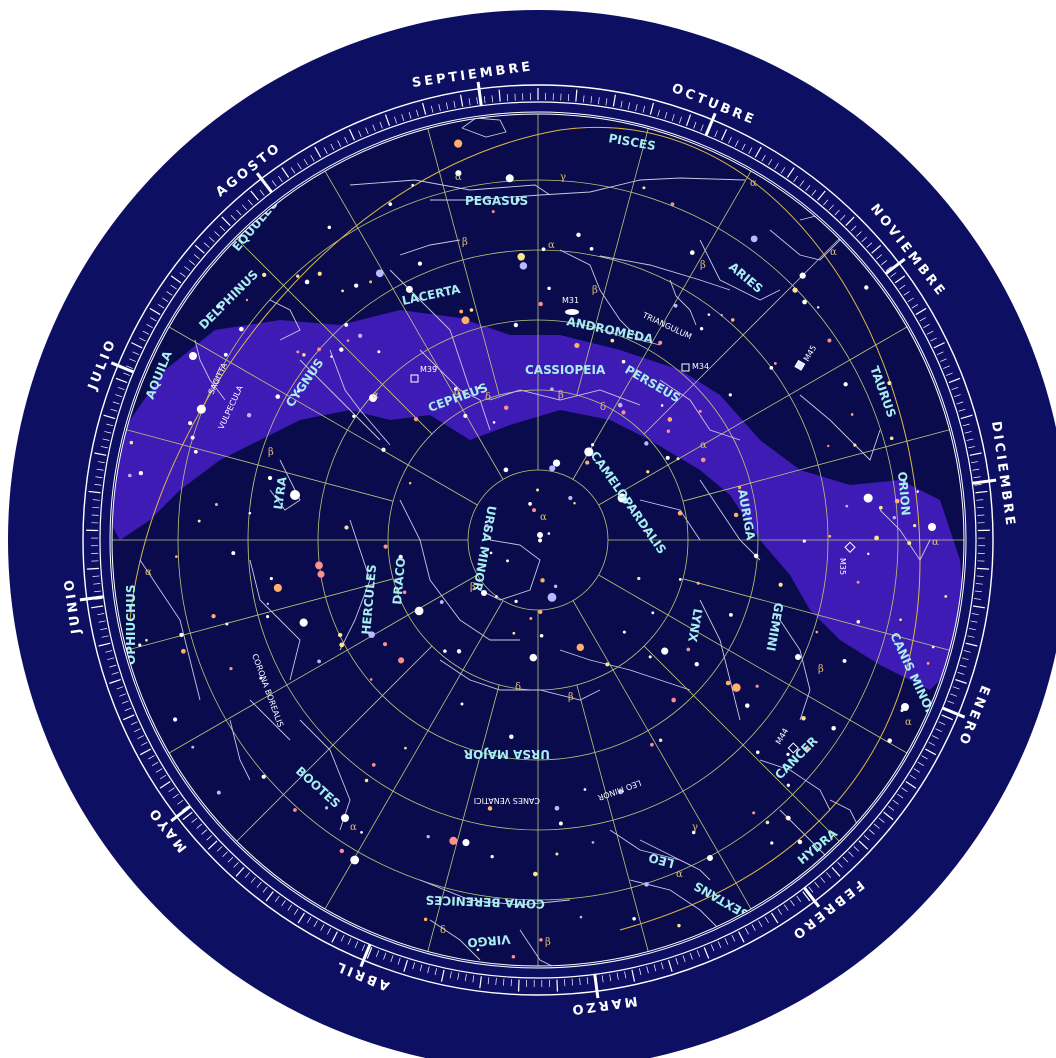  Describe the element at coordinates (428, 369) in the screenshot. I see `m39-label: M39` at that location.